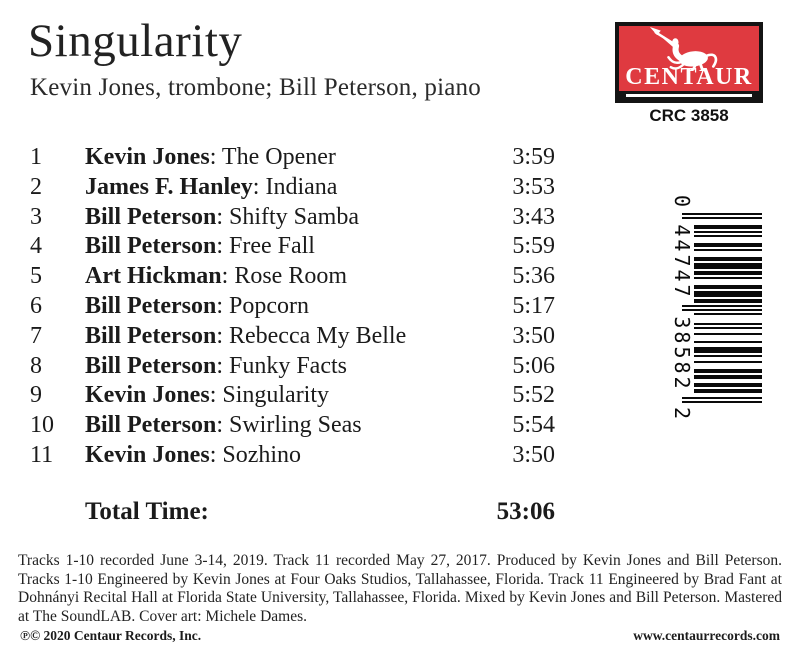  Describe the element at coordinates (533, 246) in the screenshot. I see `track-time: 5:59` at that location.